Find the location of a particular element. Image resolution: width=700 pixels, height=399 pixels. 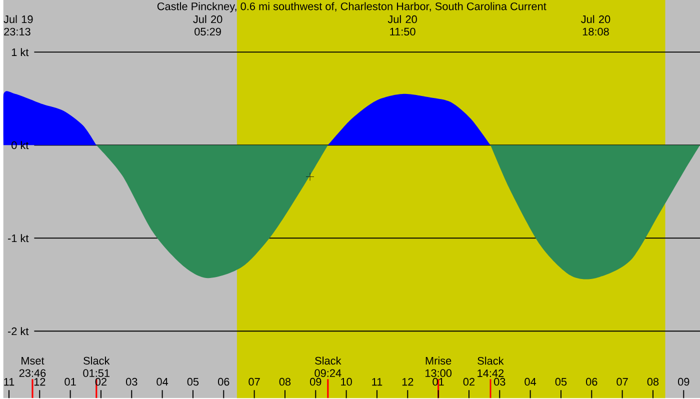

y-tick-label: 1 kt is located at coordinates (20, 52).